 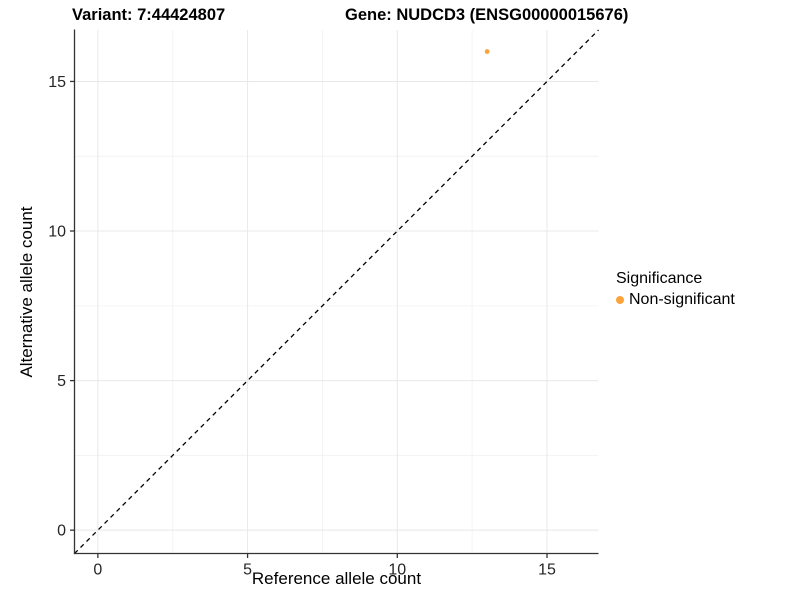 I want to click on variant-title: Variant: 7:44424807, so click(x=149, y=15).